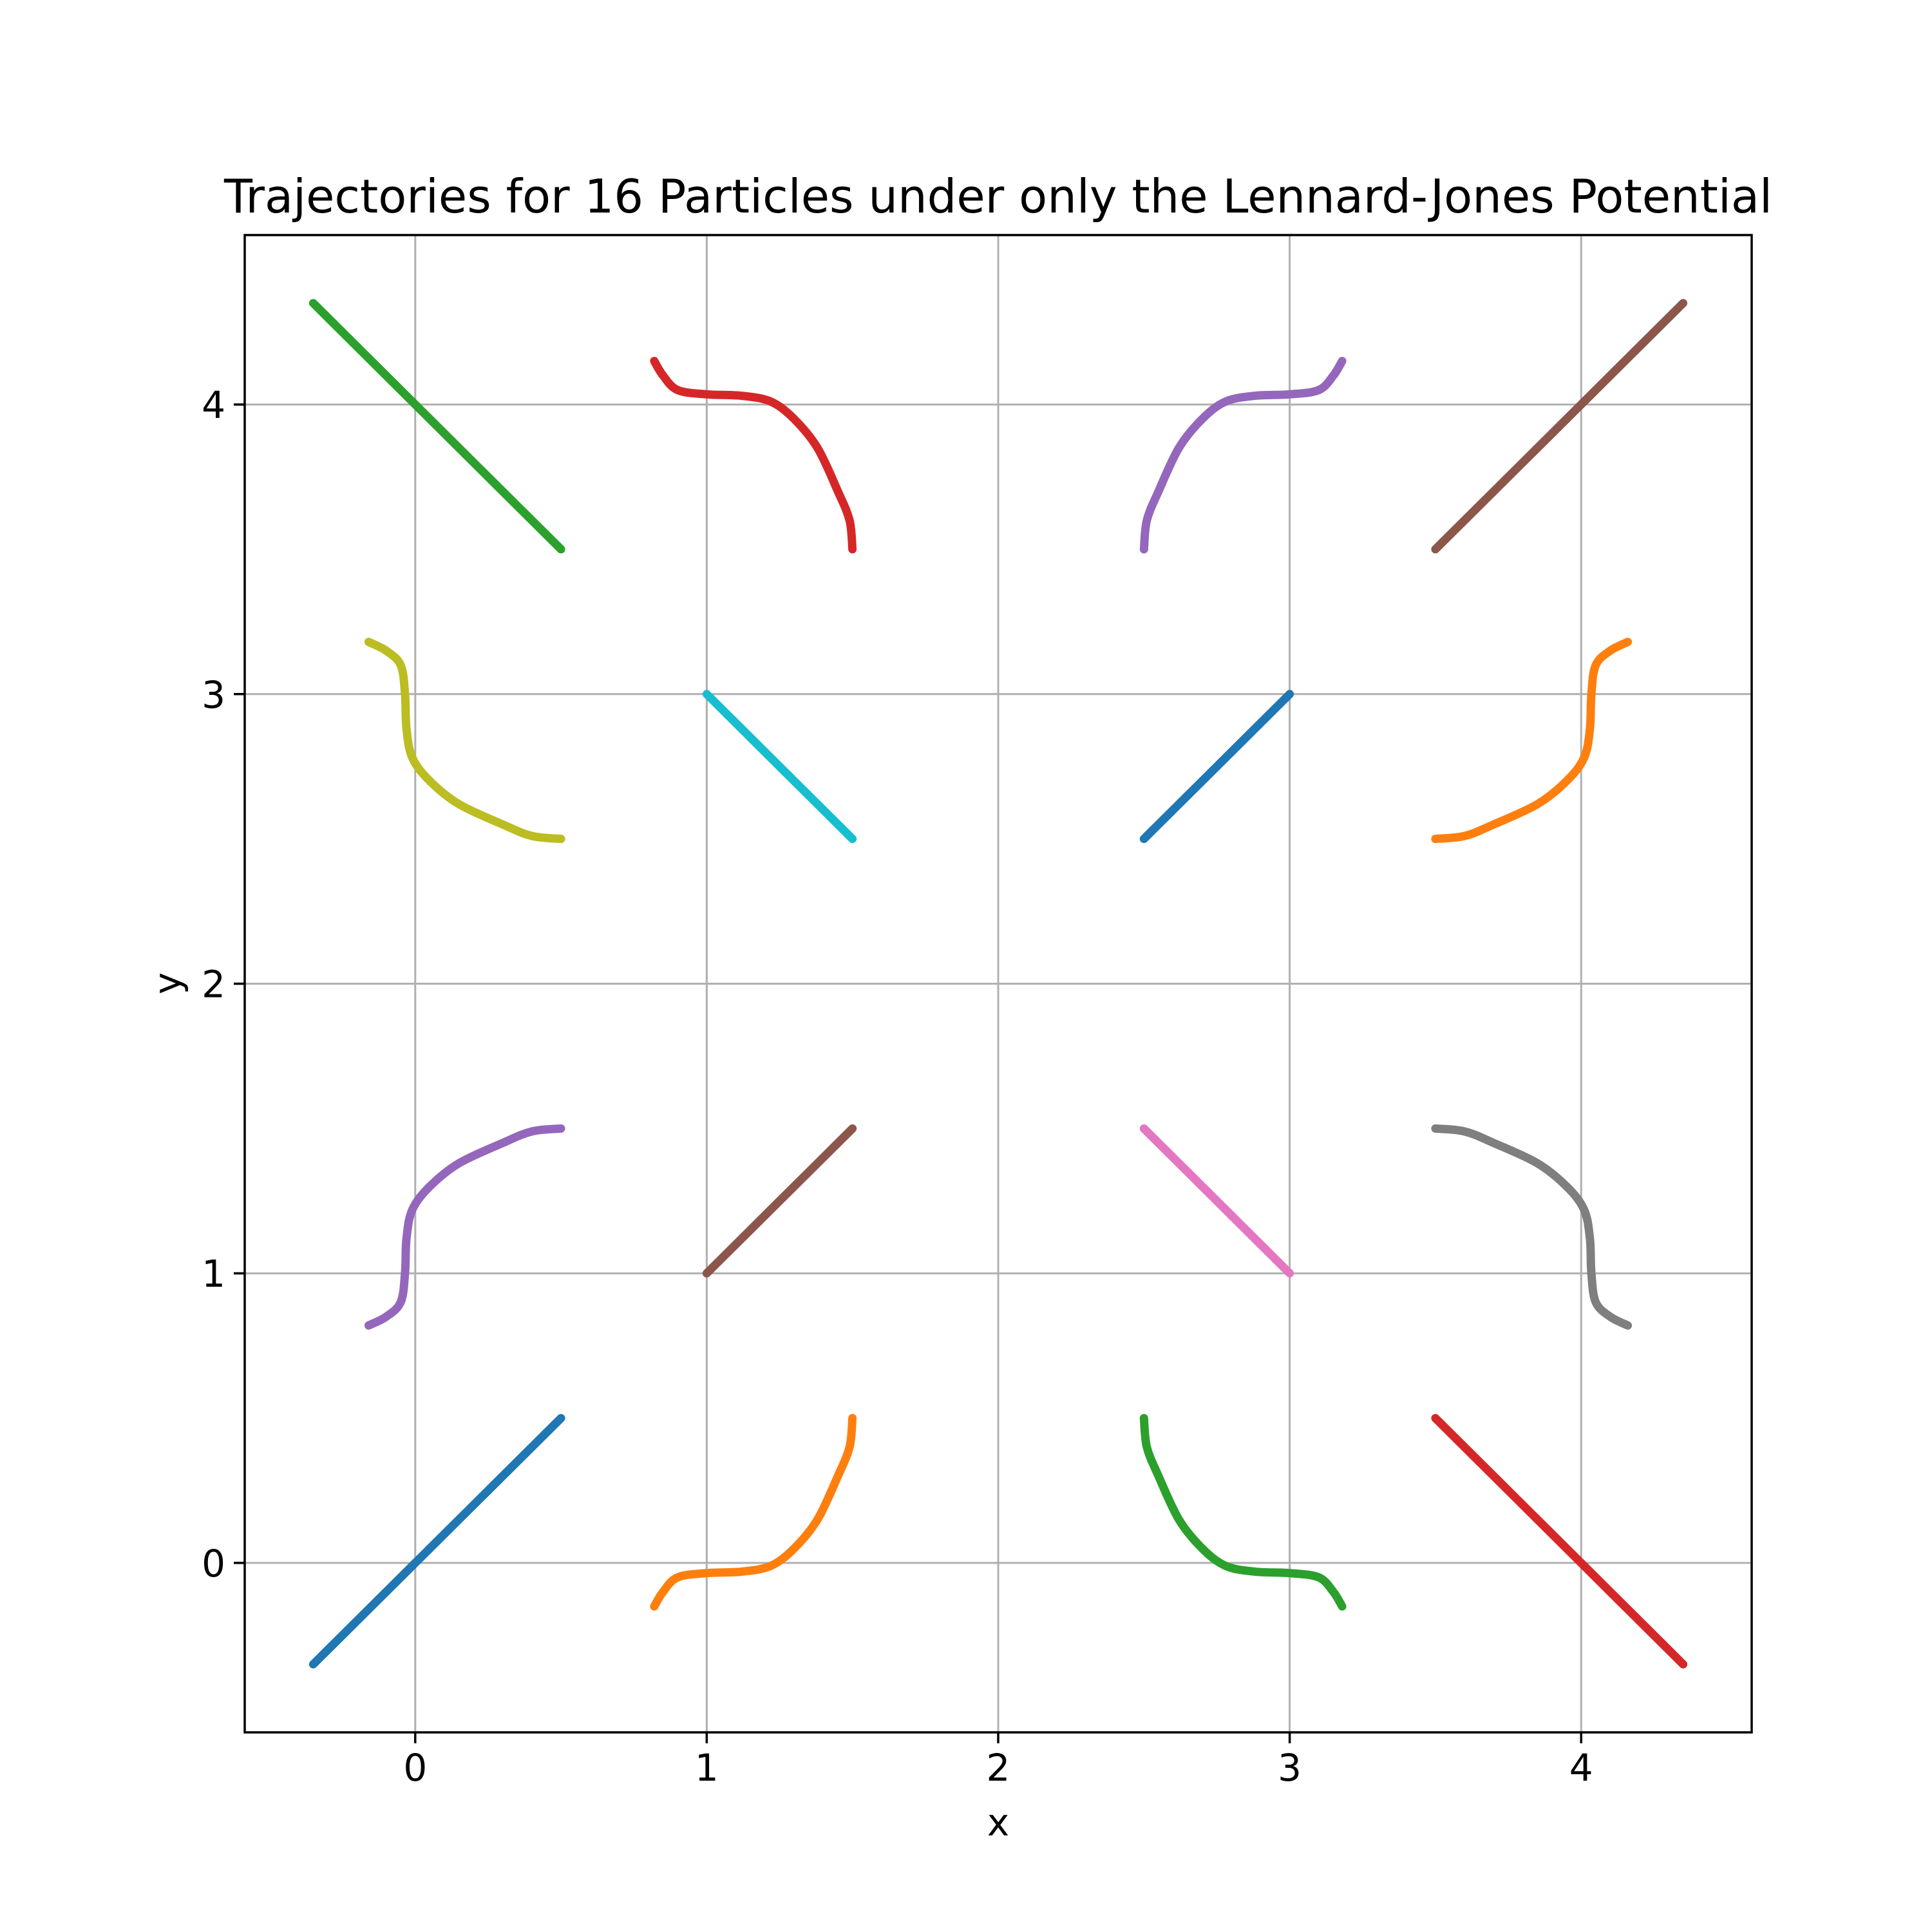 This screenshot has width=1932, height=1932. I want to click on y-axis-label: y, so click(167, 983).